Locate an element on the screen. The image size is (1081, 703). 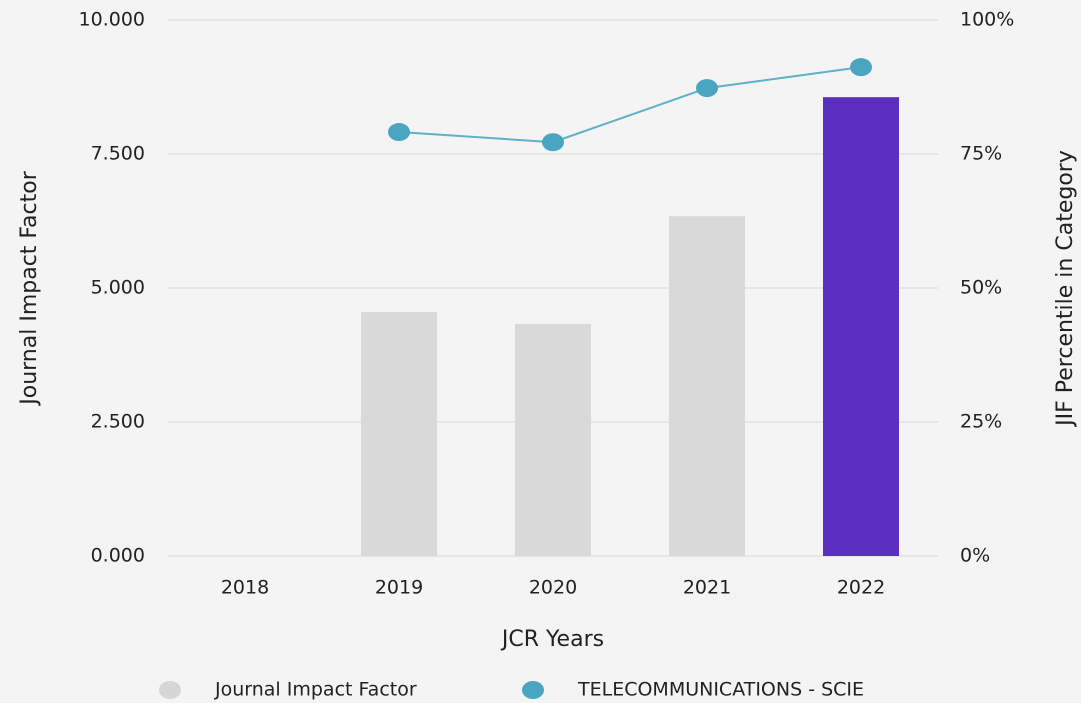
line is located at coordinates (630, 105).